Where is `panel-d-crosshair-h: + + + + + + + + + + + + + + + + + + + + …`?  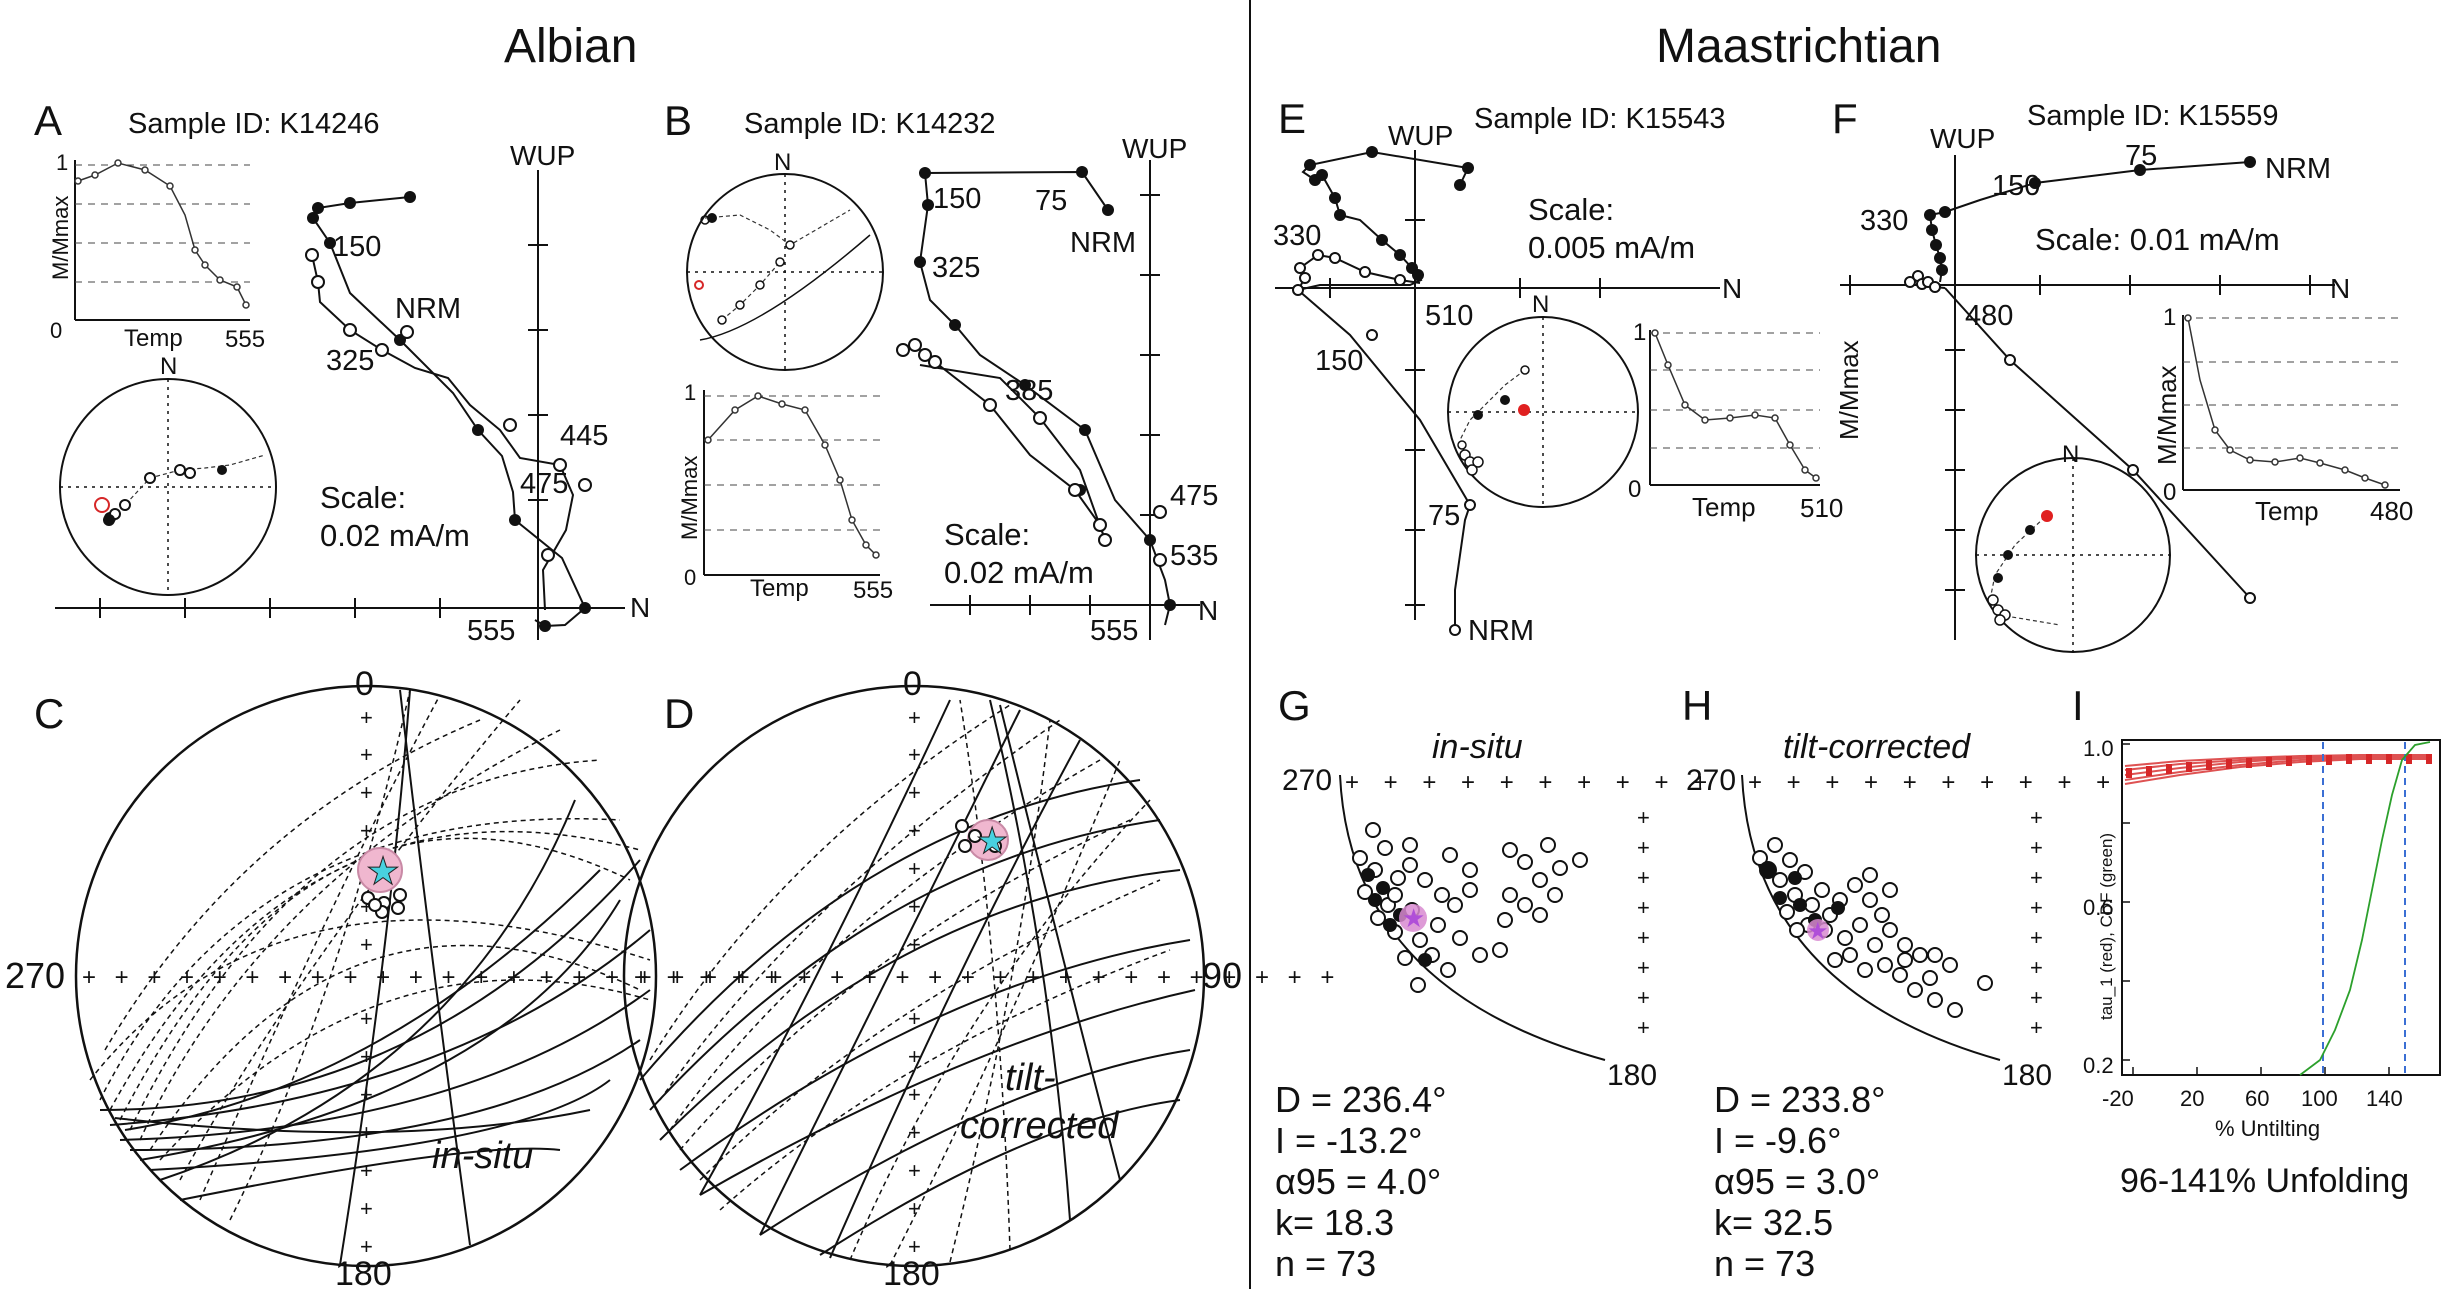
panel-d-crosshair-h: + + + + + + + + + + + + + + + + + + + + … is located at coordinates (987, 977).